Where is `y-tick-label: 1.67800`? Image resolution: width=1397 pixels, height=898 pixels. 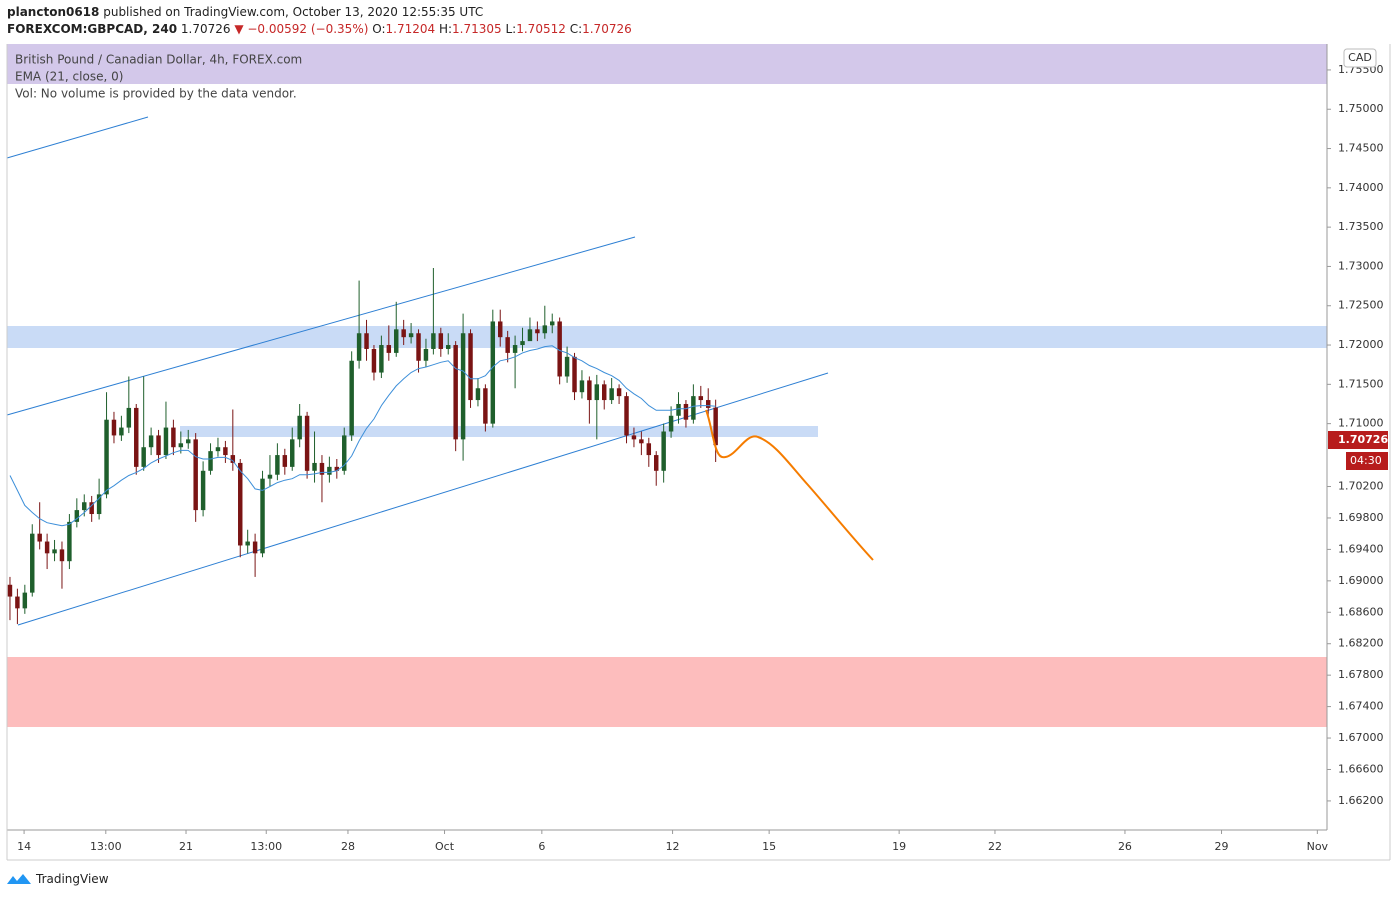 y-tick-label: 1.67800 is located at coordinates (1361, 674).